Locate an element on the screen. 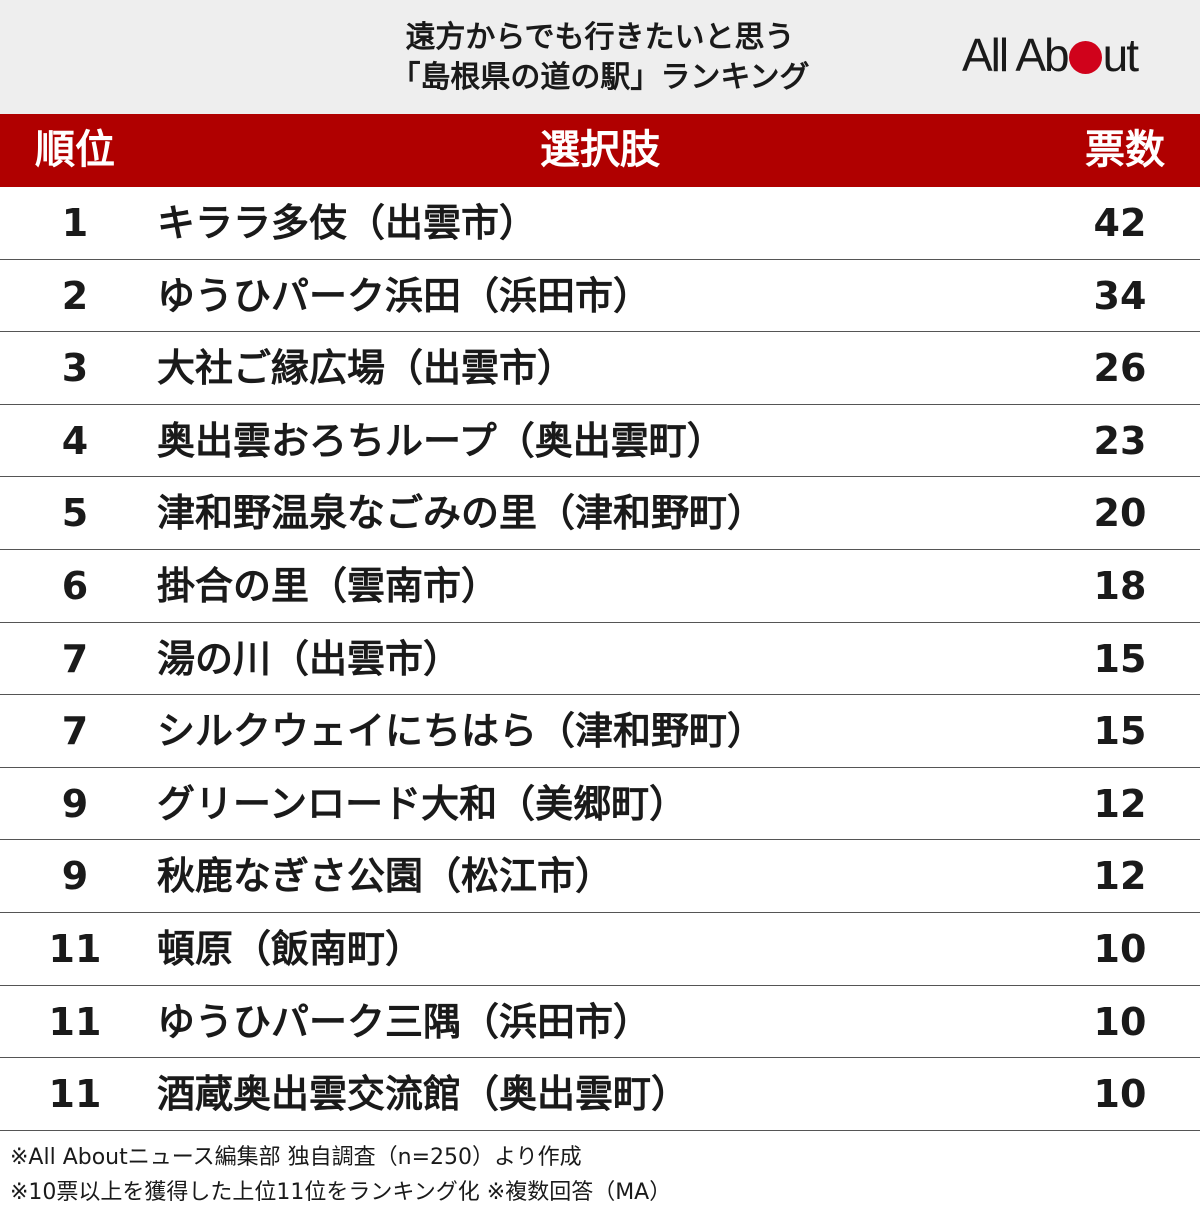  table-row: 7 シルクウェイにちはら（津和野町） 15 is located at coordinates (600, 731).